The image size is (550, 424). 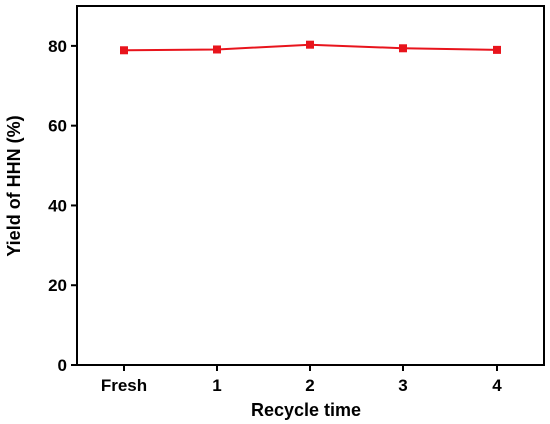 I want to click on x-tick-label-4: 4, so click(x=497, y=385).